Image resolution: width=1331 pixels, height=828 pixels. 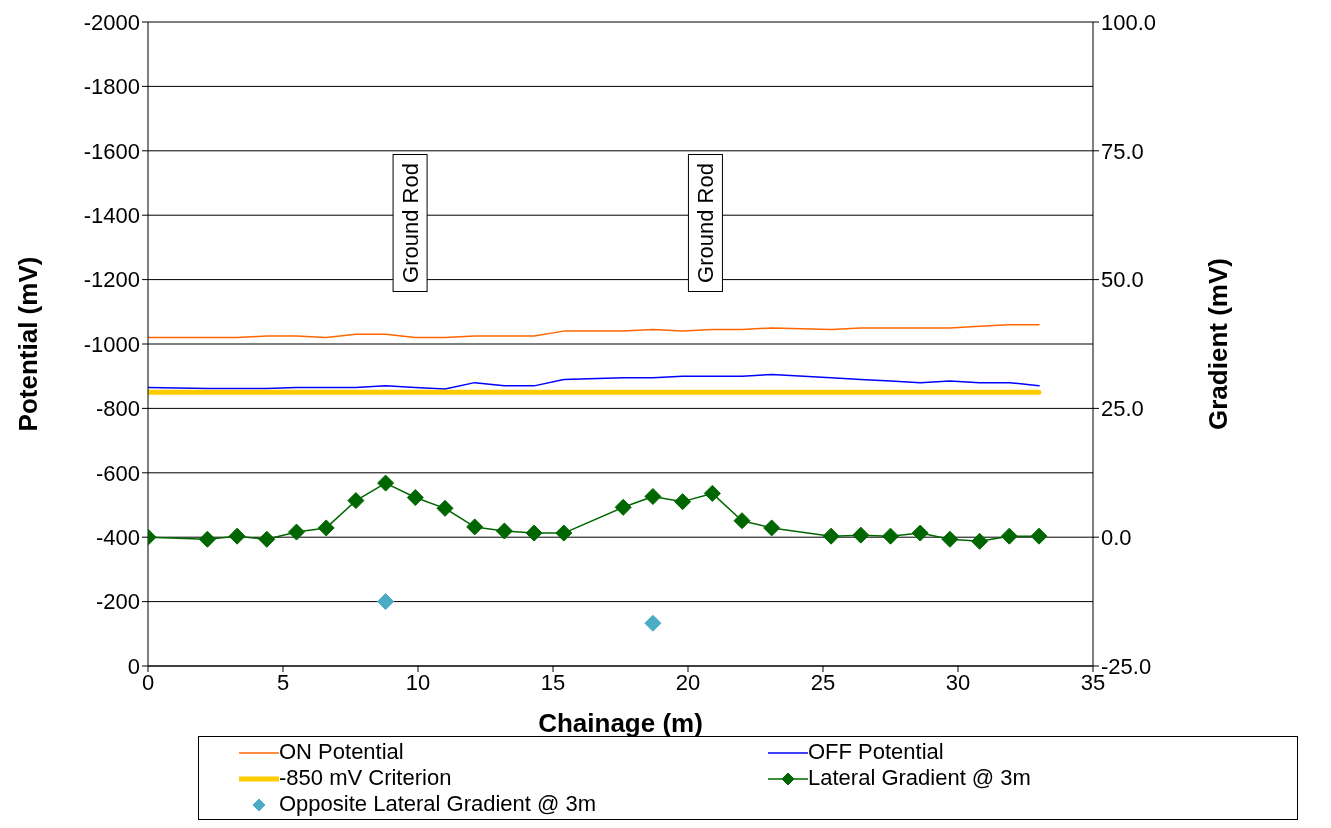 What do you see at coordinates (688, 682) in the screenshot?
I see `x-tick-label: 20` at bounding box center [688, 682].